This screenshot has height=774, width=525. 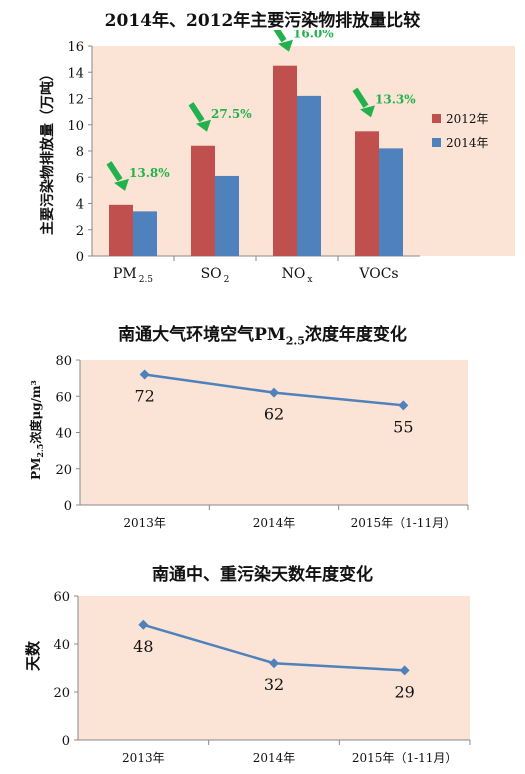 I want to click on reduction-label: 27.5%, so click(x=231, y=114).